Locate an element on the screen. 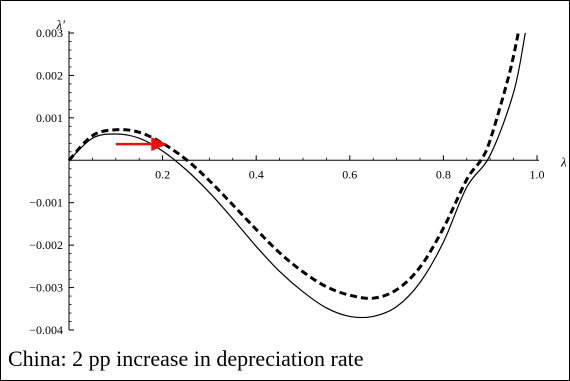 This screenshot has height=381, width=570. y-tick-label: 0.003 is located at coordinates (49, 33).